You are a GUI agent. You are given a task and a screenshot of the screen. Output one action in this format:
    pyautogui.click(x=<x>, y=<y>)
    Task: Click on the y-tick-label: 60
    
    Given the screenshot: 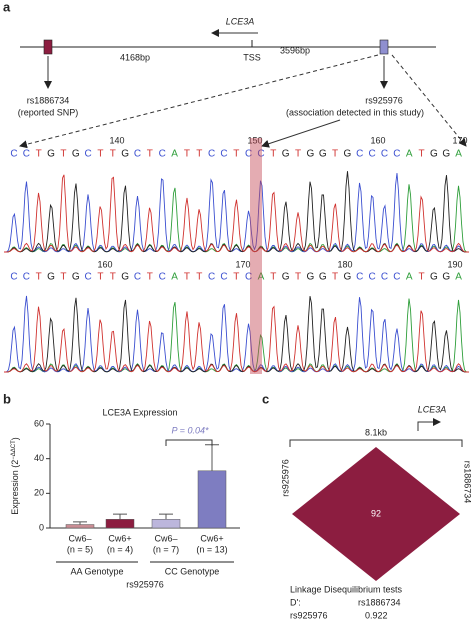 What is the action you would take?
    pyautogui.click(x=39, y=423)
    